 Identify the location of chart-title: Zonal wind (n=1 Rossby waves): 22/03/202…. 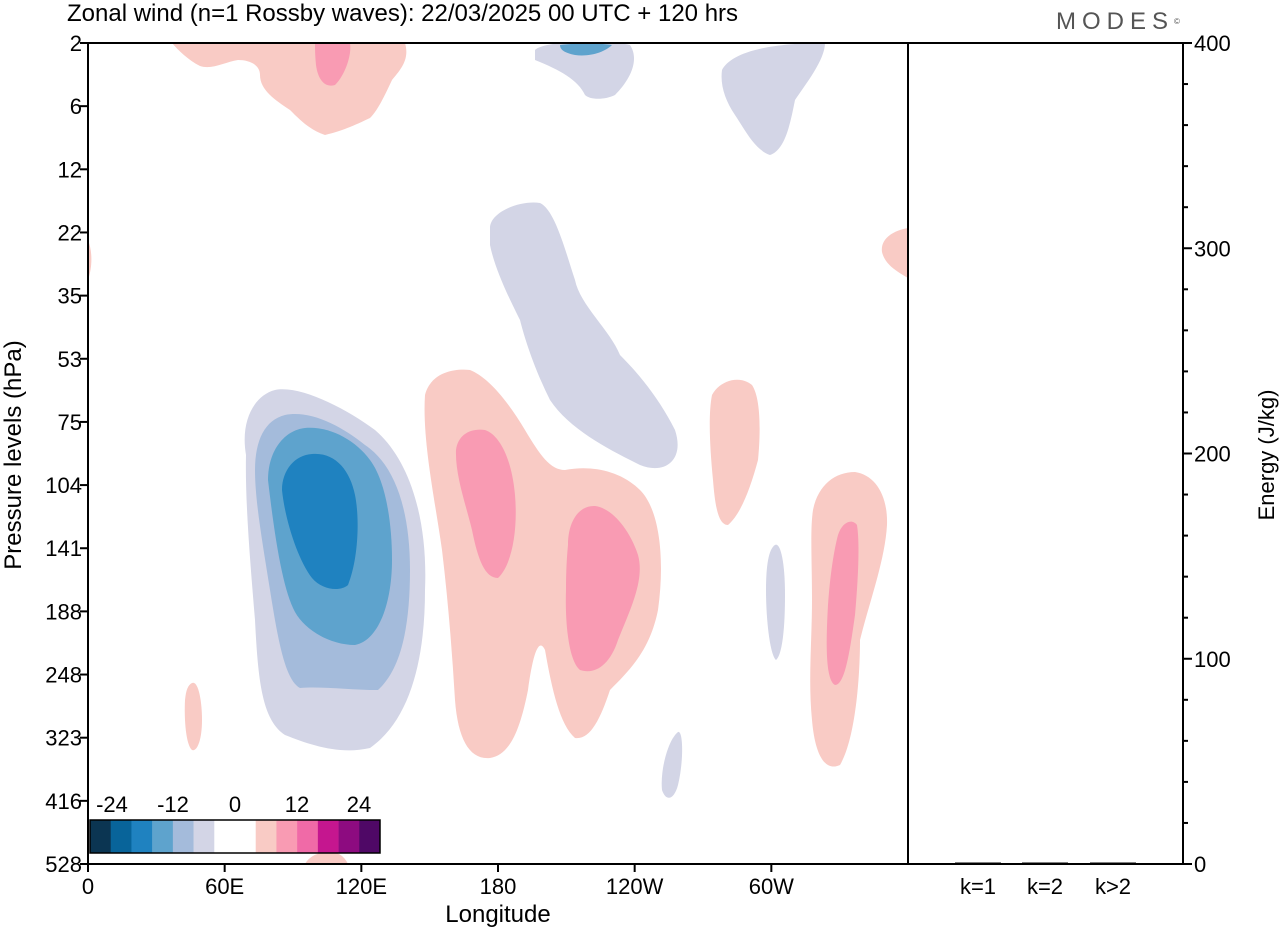
(403, 13).